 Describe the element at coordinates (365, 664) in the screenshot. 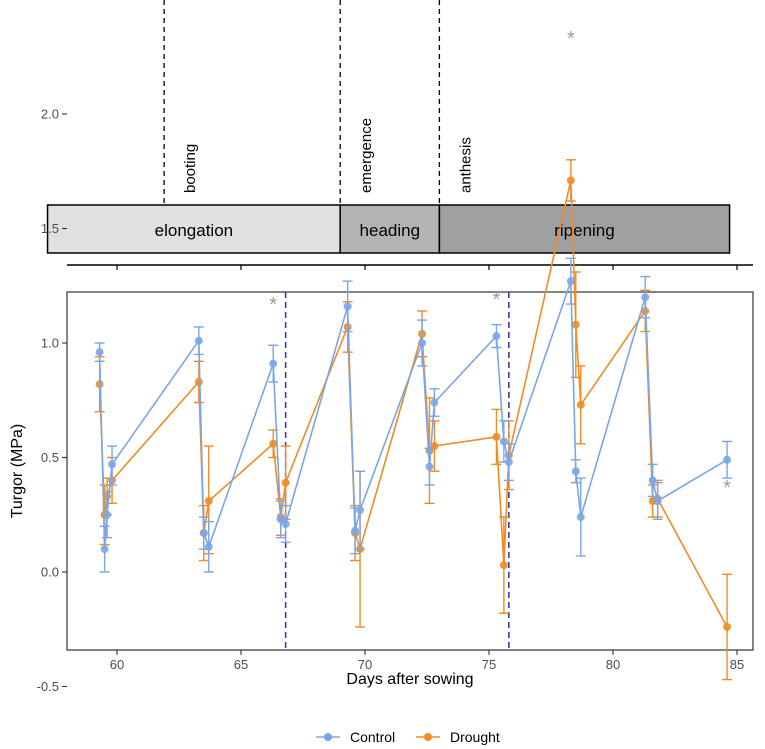

I see `x-tick-label: 70` at that location.